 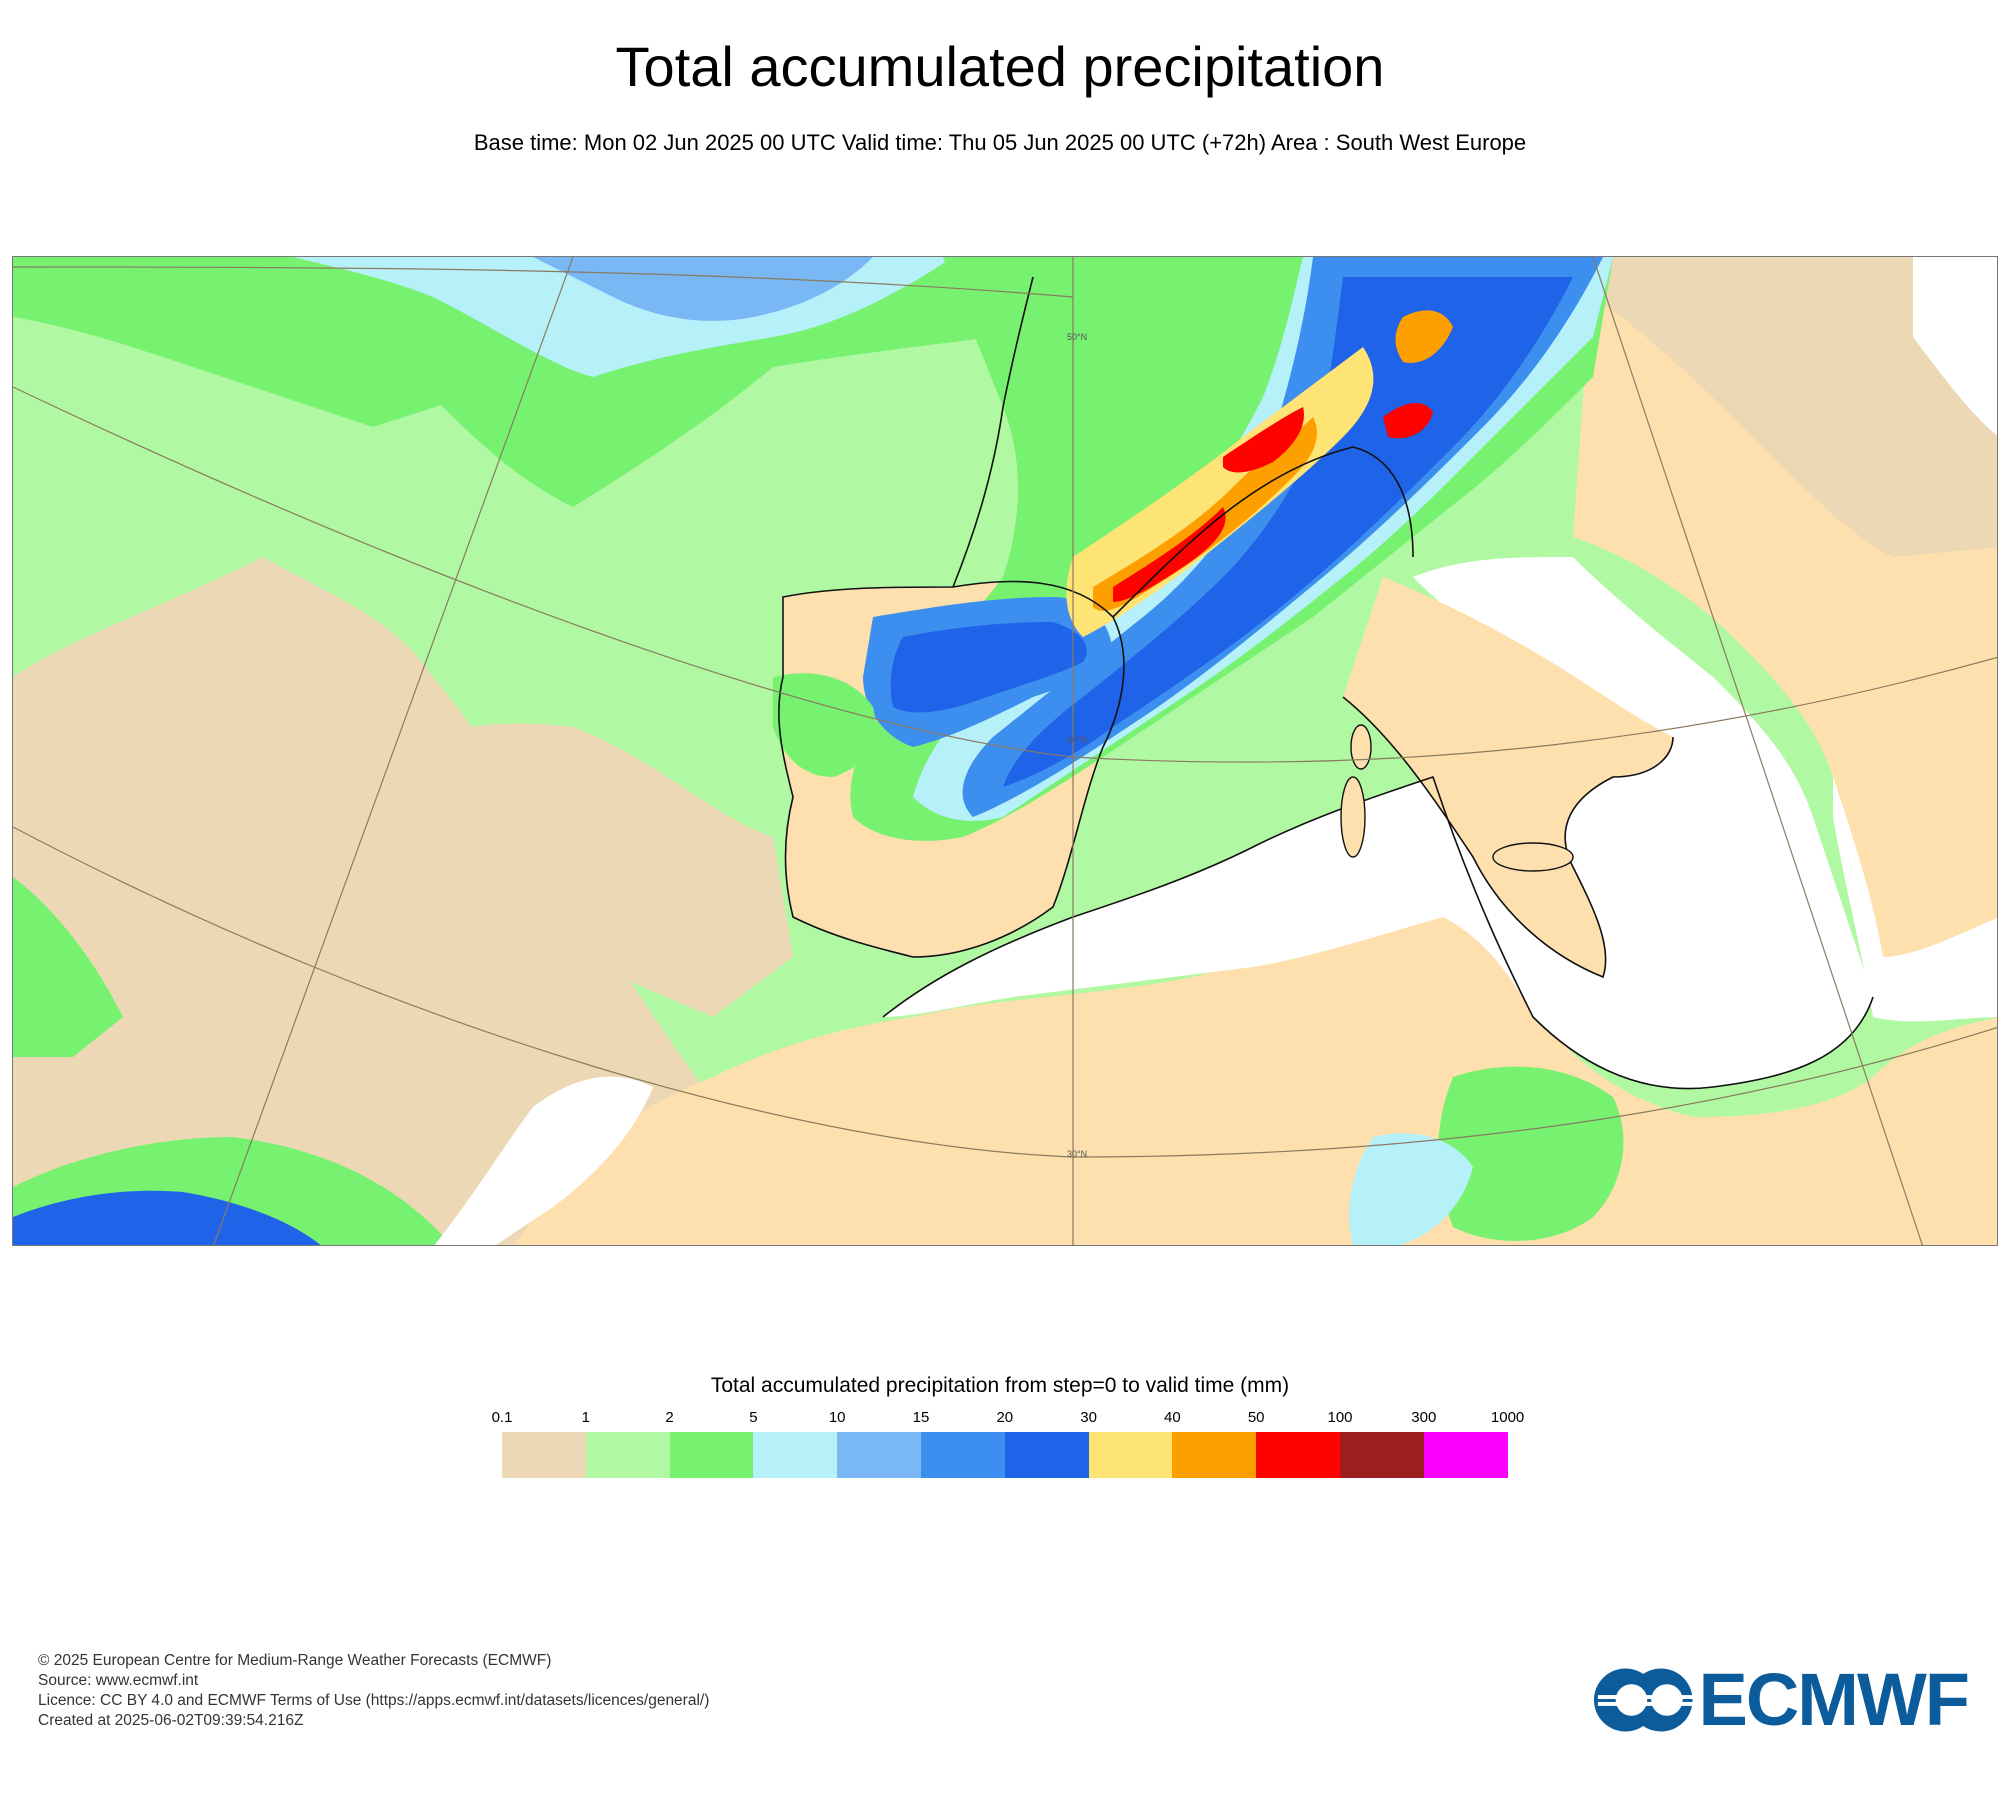 I want to click on legend-tick-7: 30, so click(x=1088, y=1417).